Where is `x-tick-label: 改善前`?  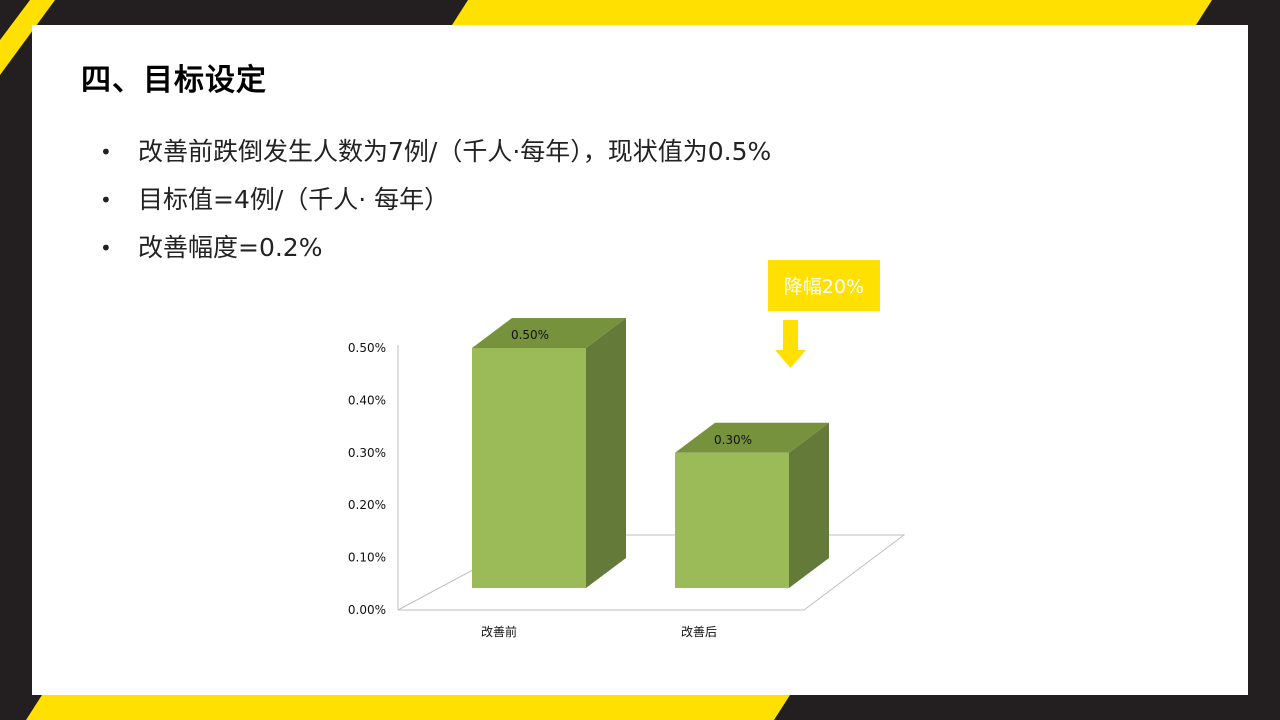
x-tick-label: 改善前 is located at coordinates (499, 631).